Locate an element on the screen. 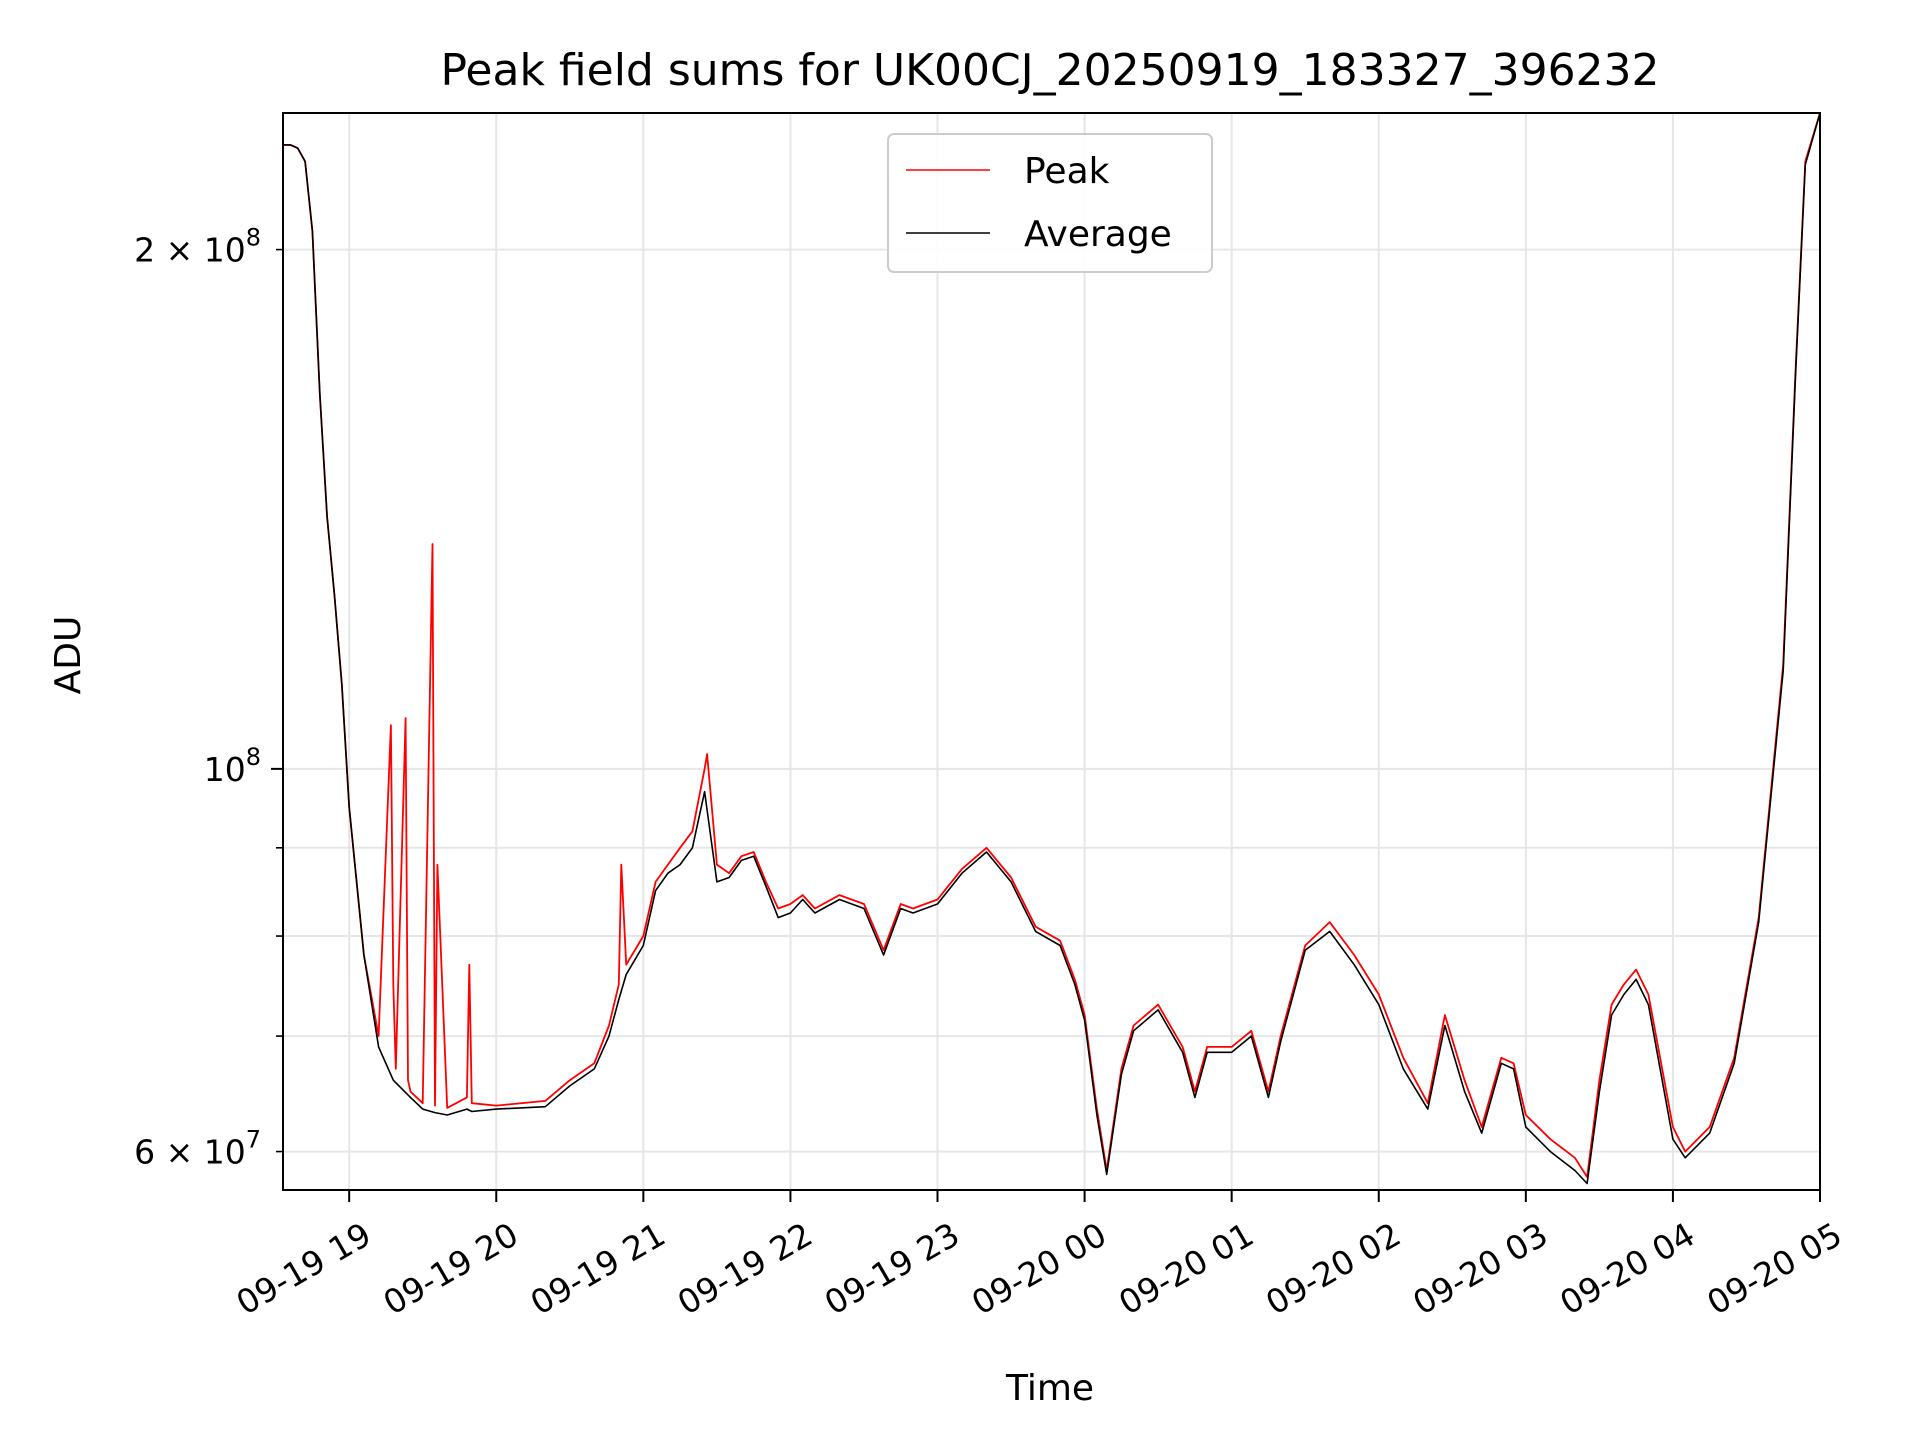  x-tick-label: 09-19 20 is located at coordinates (451, 1269).